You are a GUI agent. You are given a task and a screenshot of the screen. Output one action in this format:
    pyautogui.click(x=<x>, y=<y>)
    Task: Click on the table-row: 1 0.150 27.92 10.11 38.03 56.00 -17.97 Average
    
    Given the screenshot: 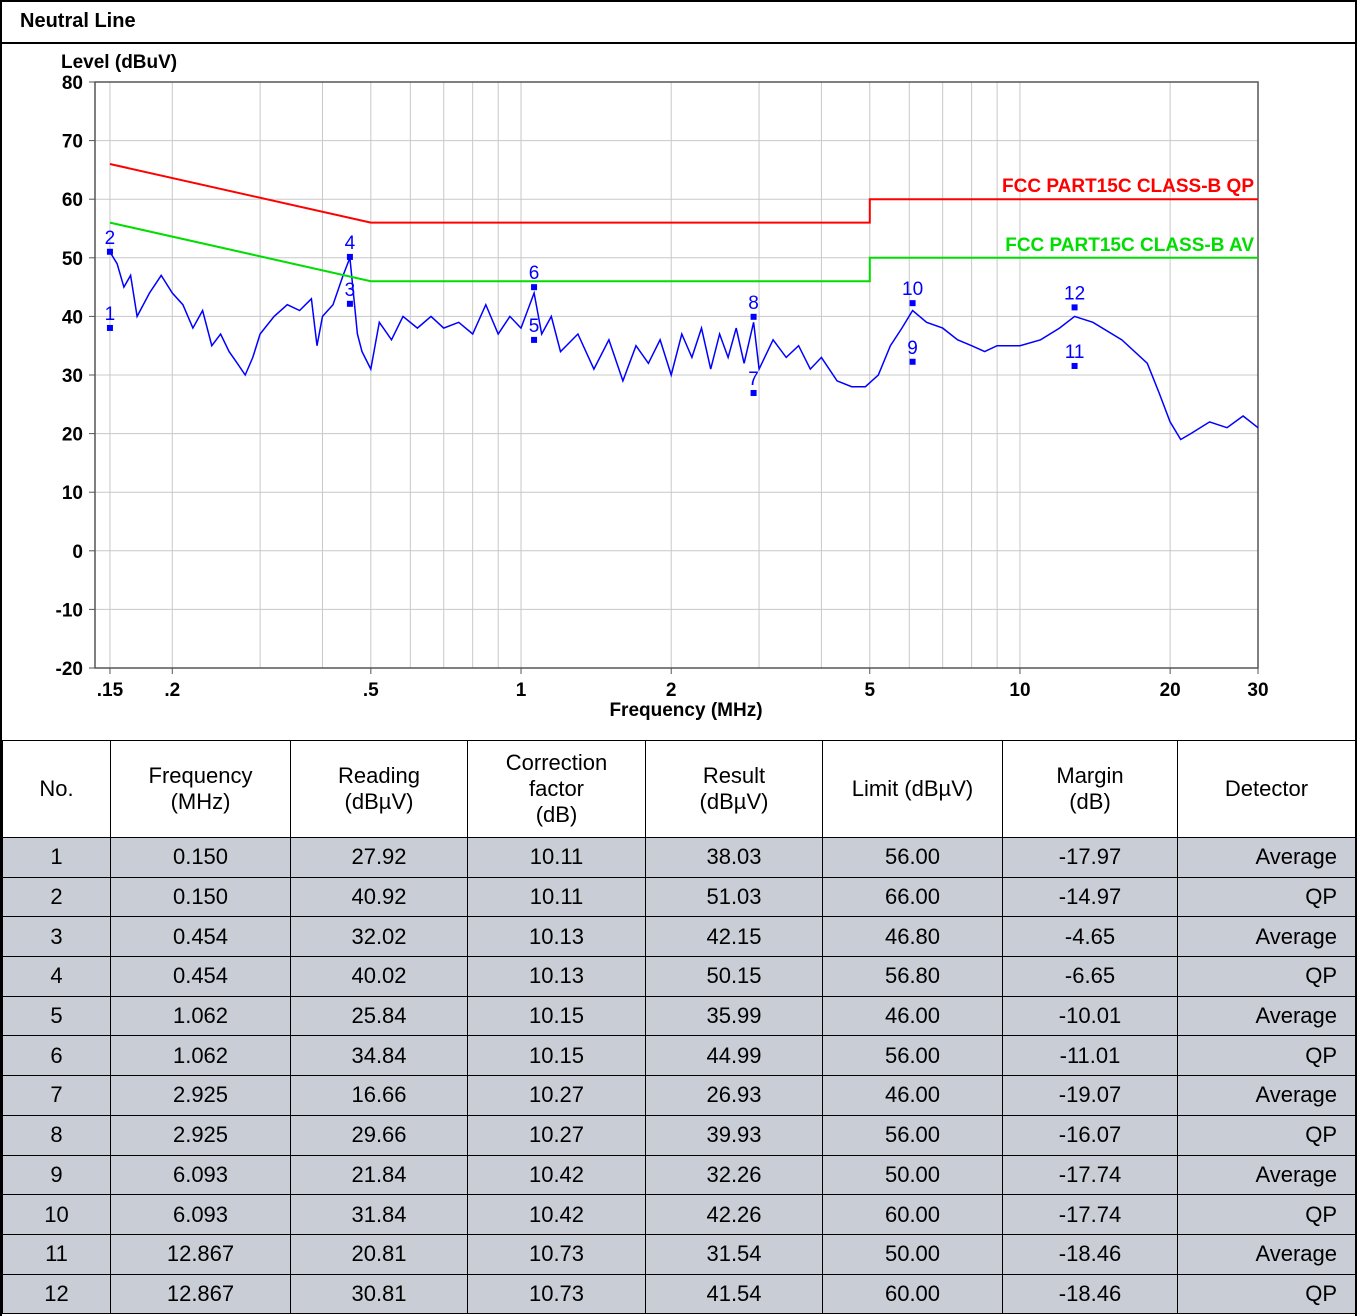 What is the action you would take?
    pyautogui.click(x=679, y=857)
    